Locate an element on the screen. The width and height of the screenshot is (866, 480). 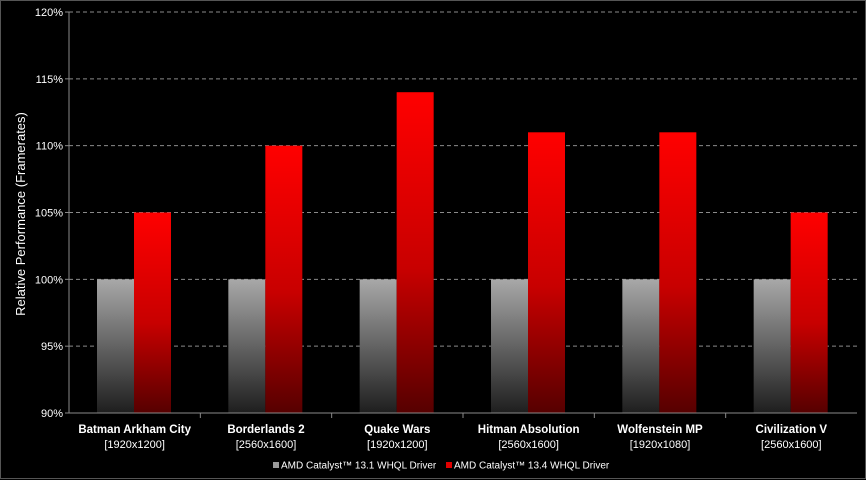
category-label: Borderlands 2 is located at coordinates (265, 430).